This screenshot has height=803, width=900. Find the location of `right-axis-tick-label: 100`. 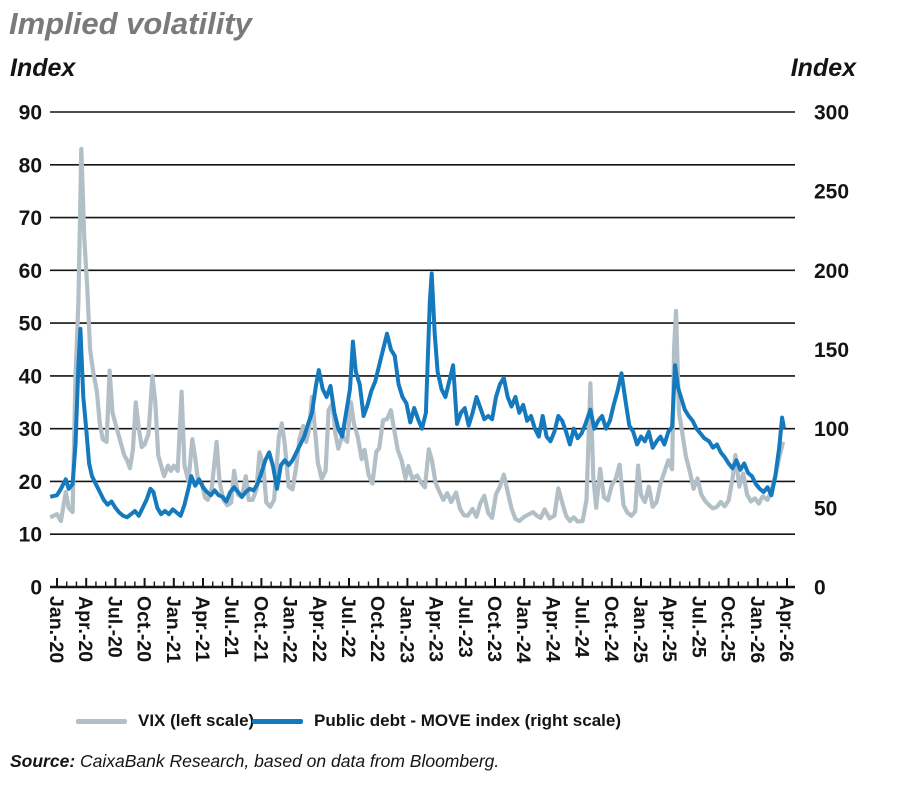

right-axis-tick-label: 100 is located at coordinates (831, 429).